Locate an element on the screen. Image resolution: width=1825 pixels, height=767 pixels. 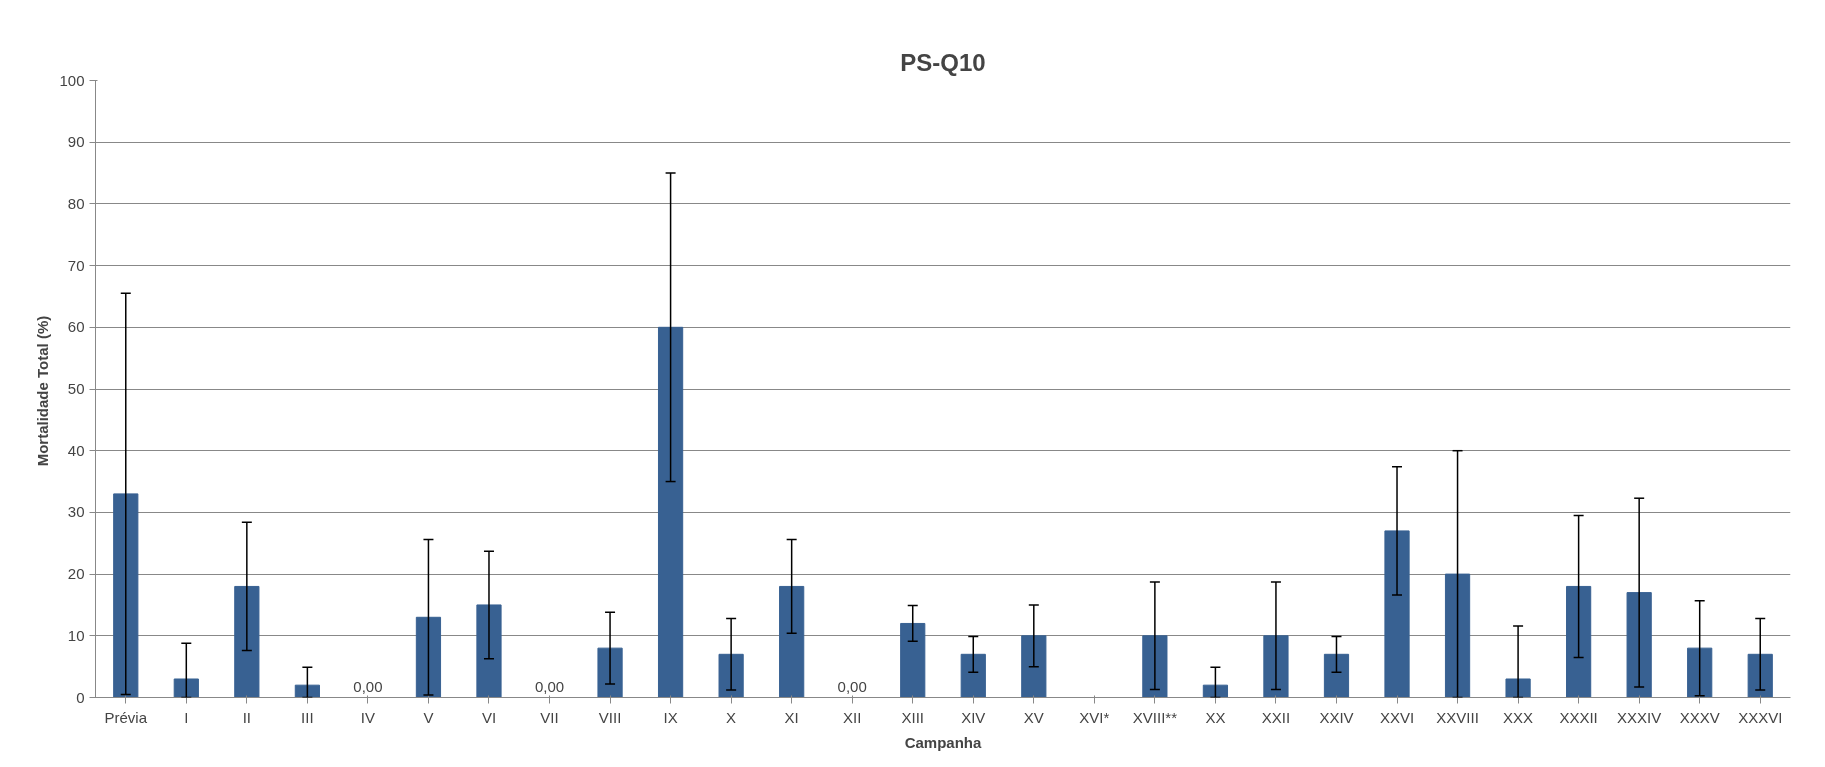
x-axis-title: Campanha is located at coordinates (943, 742).